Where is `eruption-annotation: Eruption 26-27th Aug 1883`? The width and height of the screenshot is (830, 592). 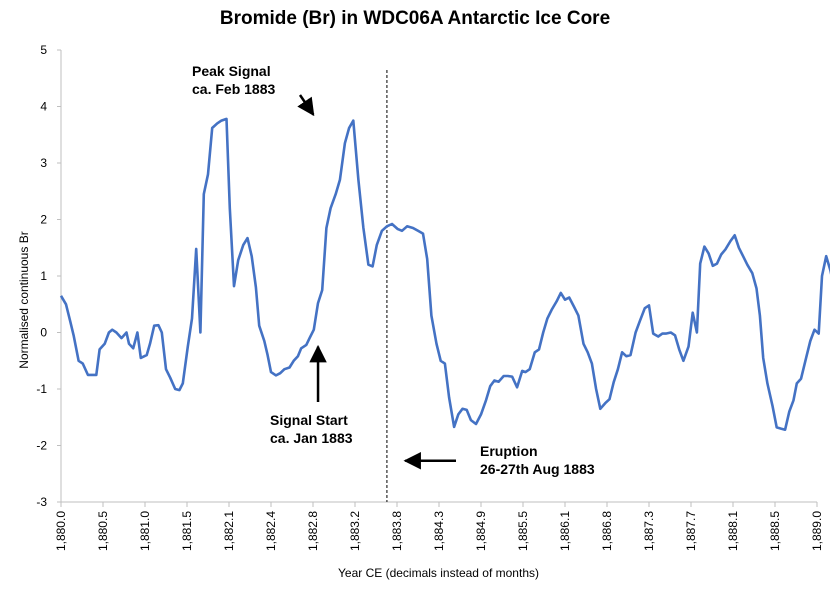 eruption-annotation: Eruption 26-27th Aug 1883 is located at coordinates (537, 460).